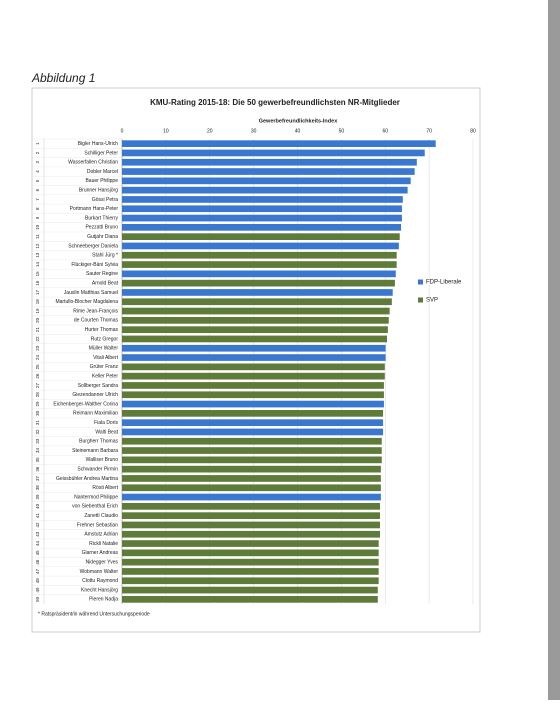 The width and height of the screenshot is (560, 705). Describe the element at coordinates (37, 451) in the screenshot. I see `rank-label: 34` at that location.